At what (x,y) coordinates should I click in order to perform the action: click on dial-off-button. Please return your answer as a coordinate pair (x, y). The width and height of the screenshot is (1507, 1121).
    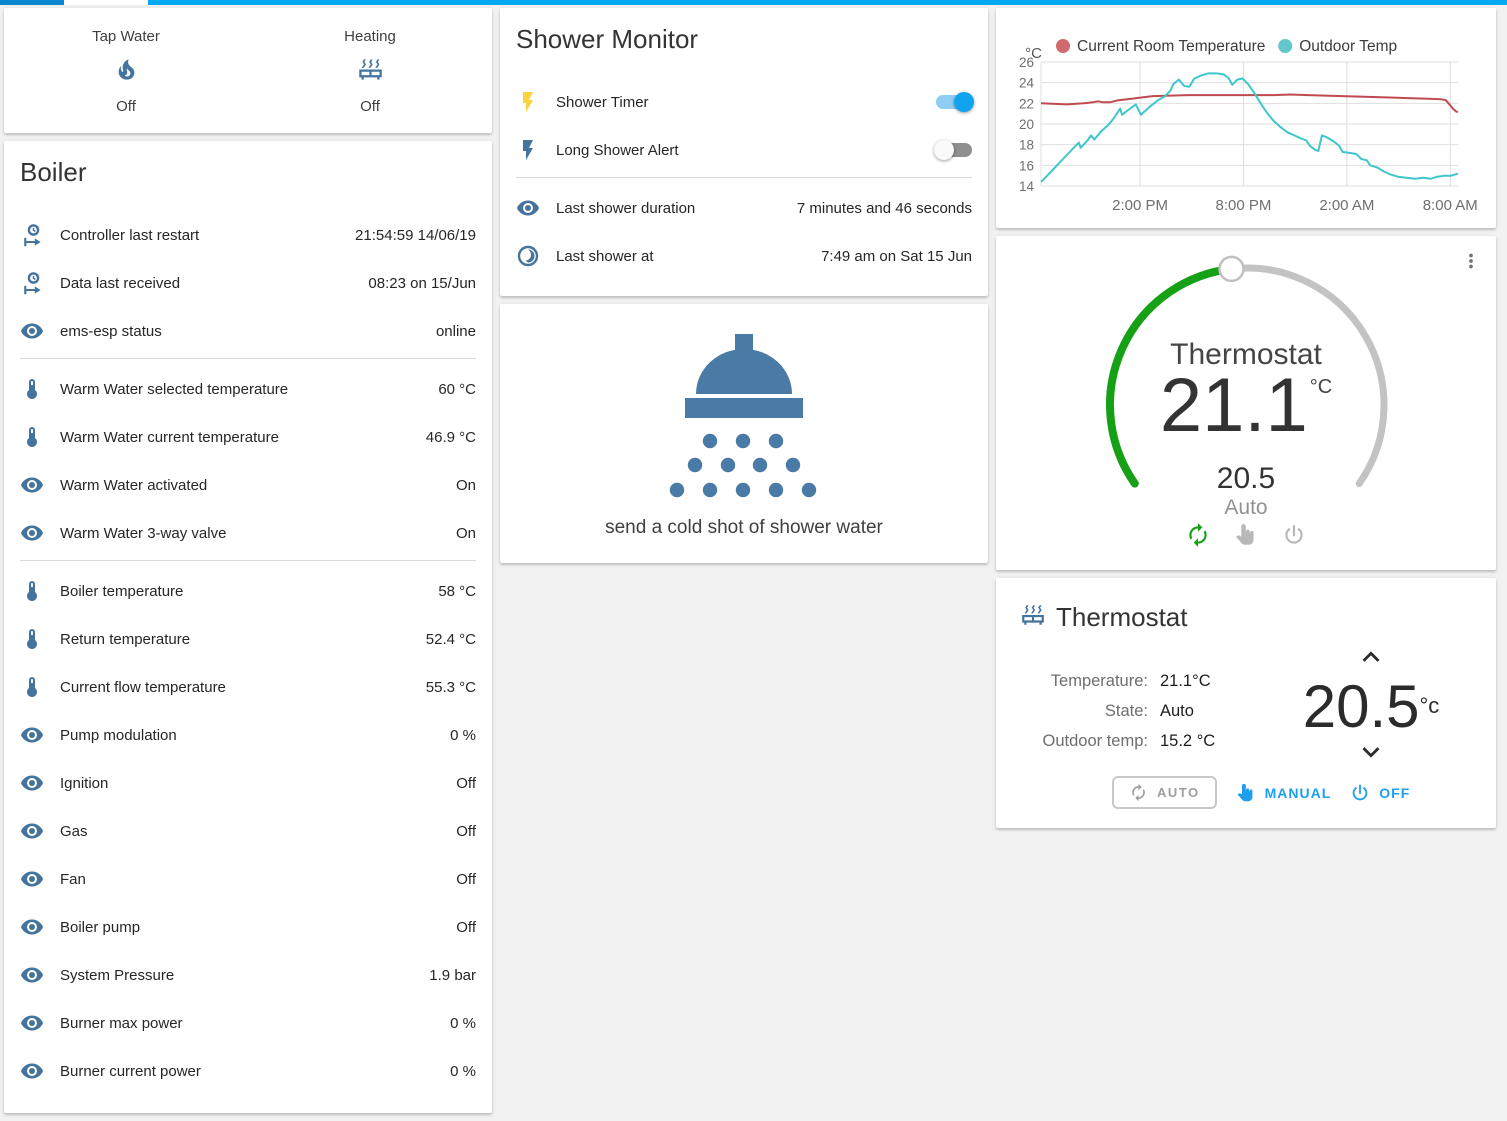
    Looking at the image, I should click on (1294, 535).